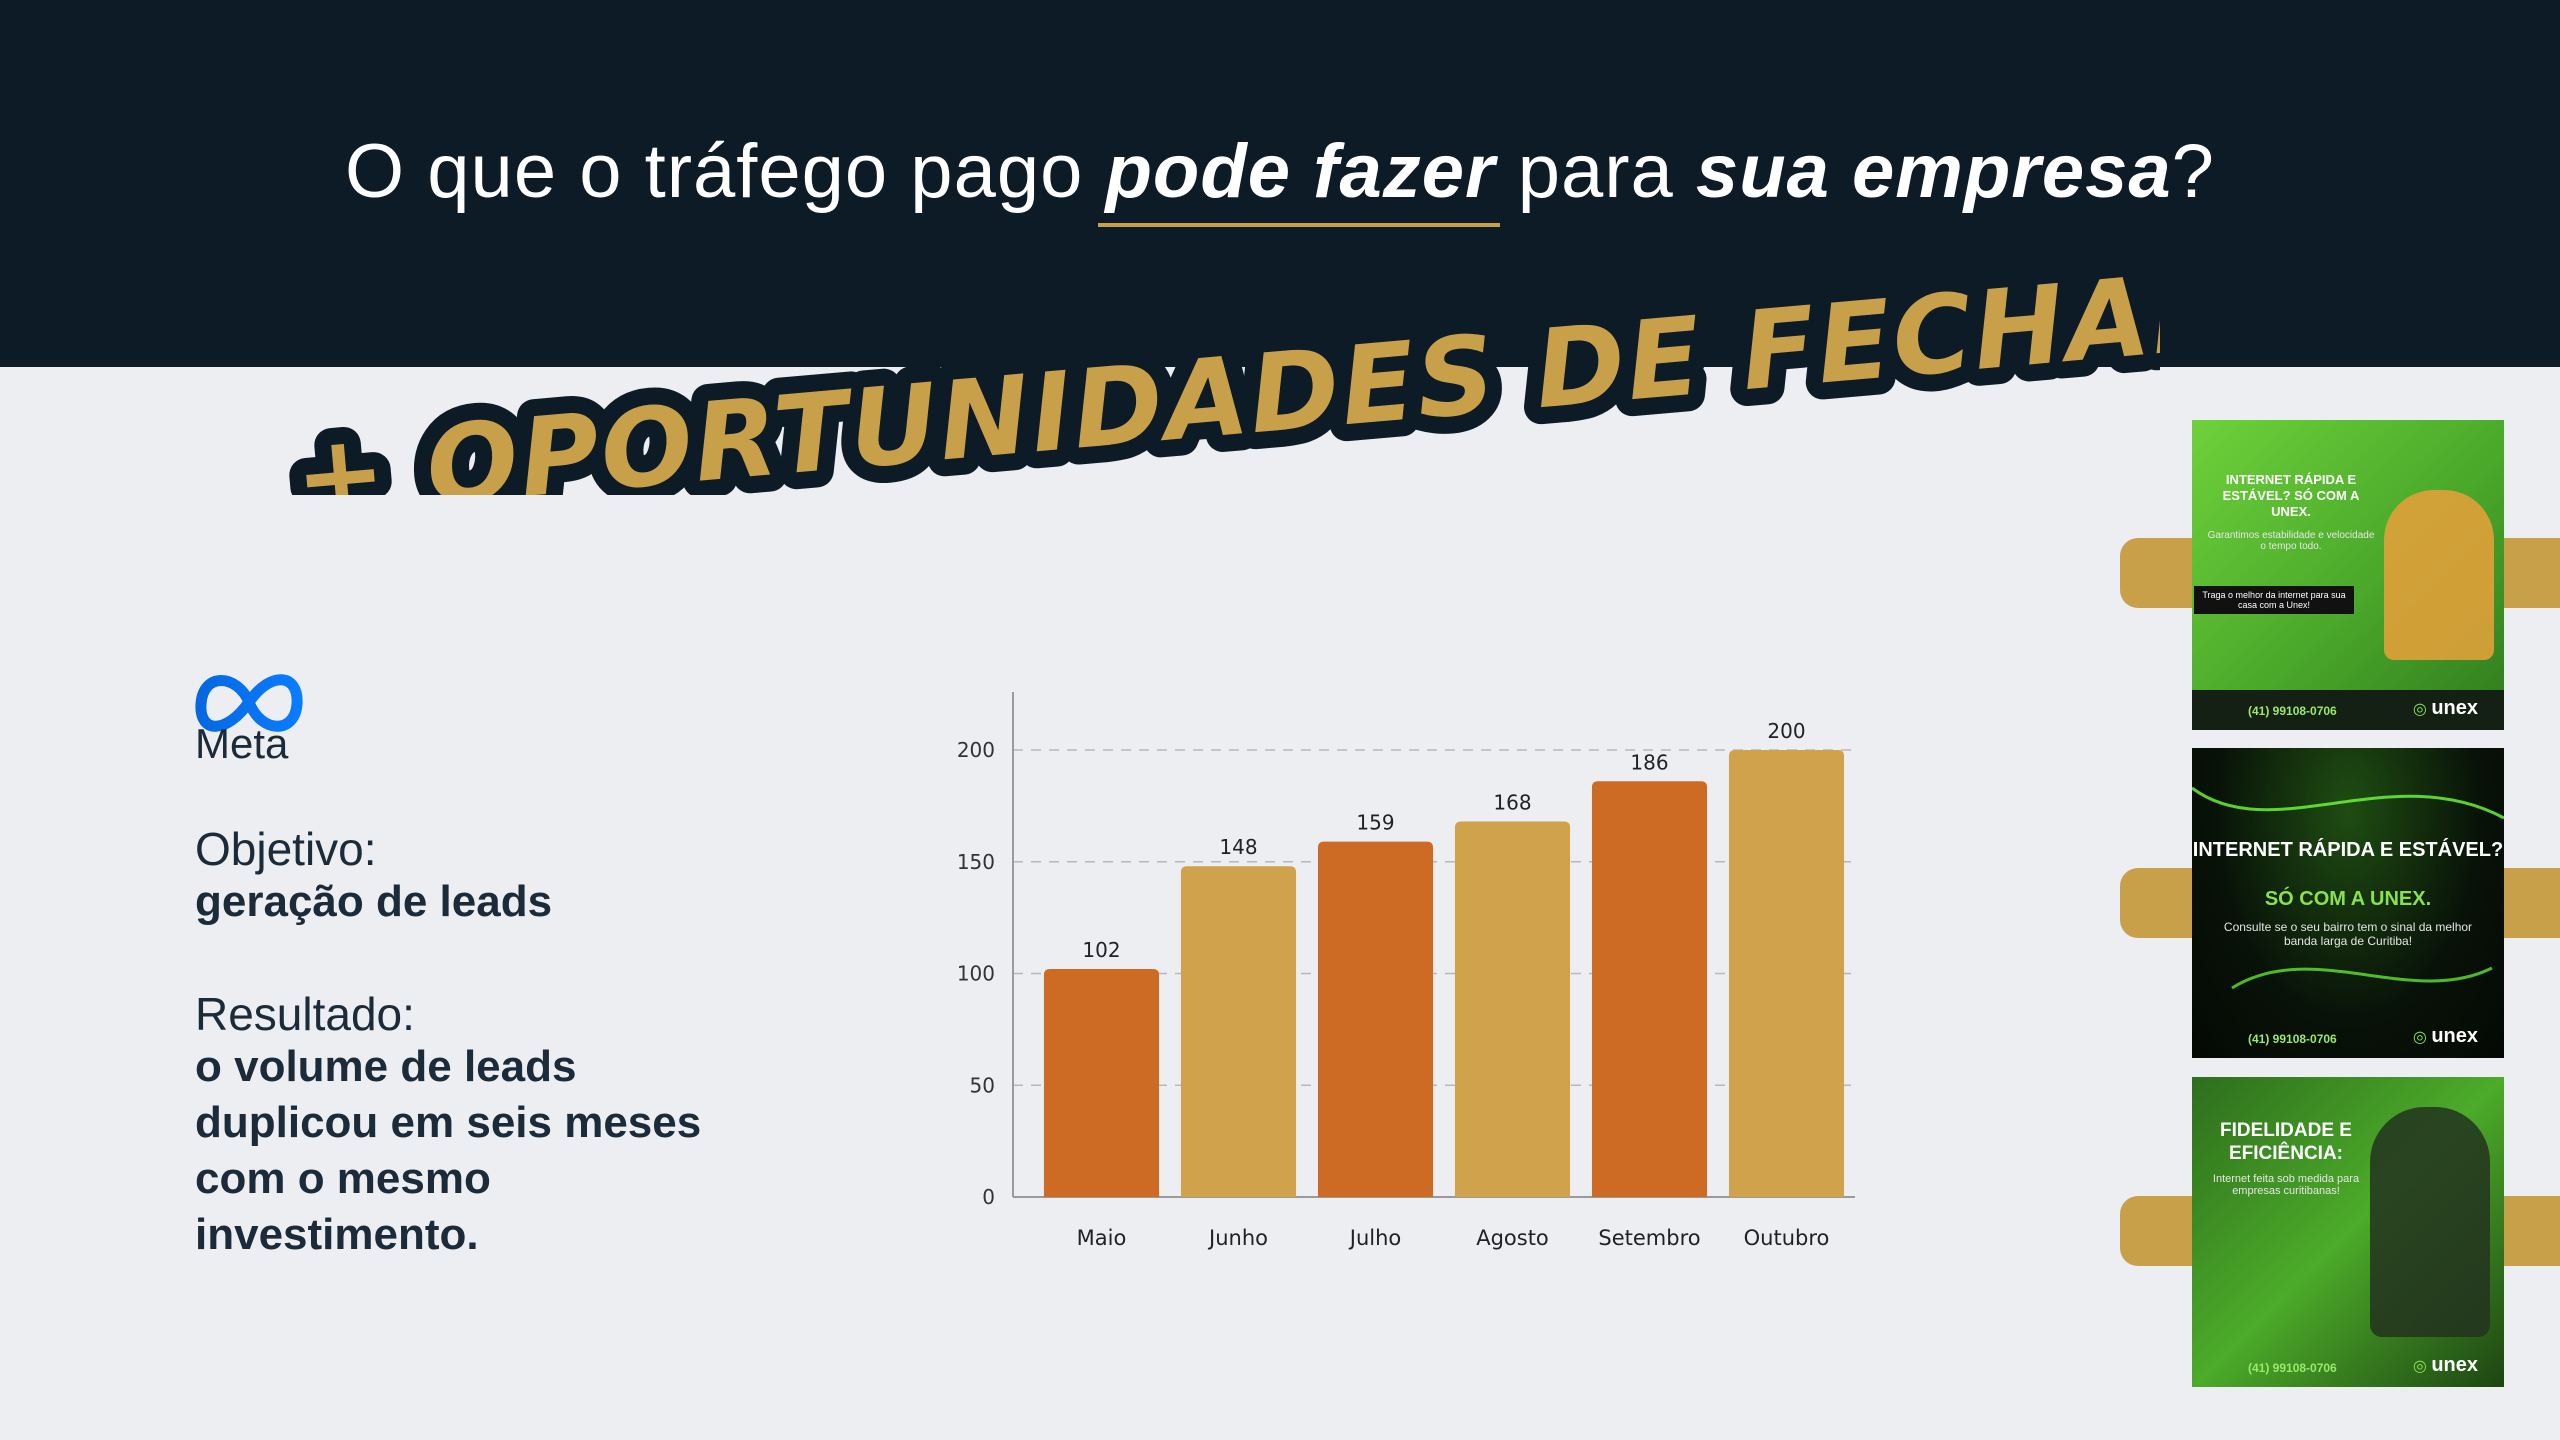 The height and width of the screenshot is (1440, 2560). I want to click on bar-value-label: 102, so click(1101, 950).